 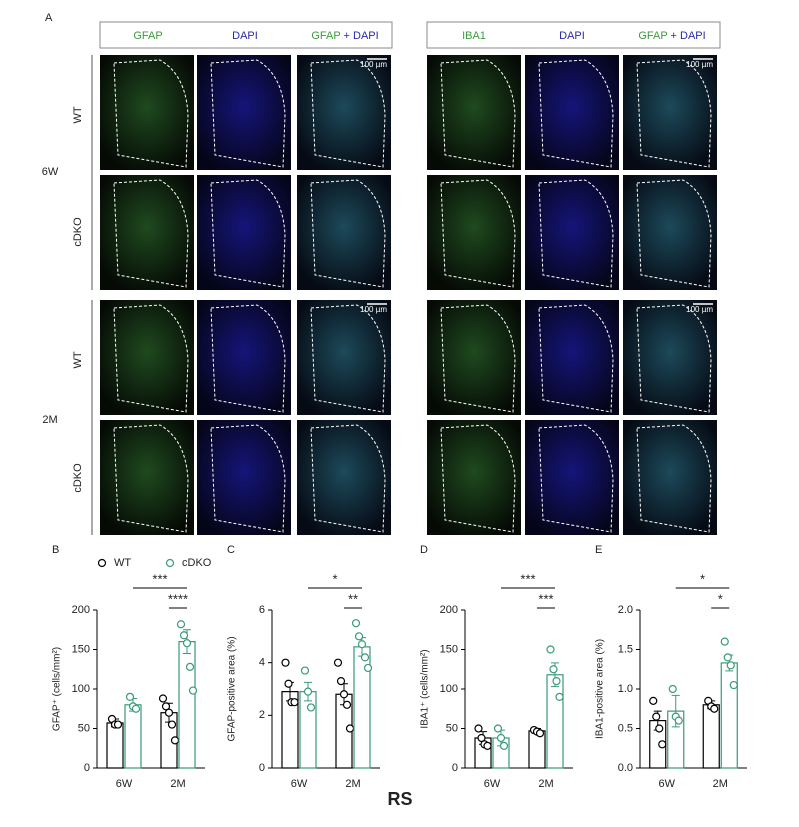 What do you see at coordinates (262, 715) in the screenshot?
I see `y-tick-label: 2` at bounding box center [262, 715].